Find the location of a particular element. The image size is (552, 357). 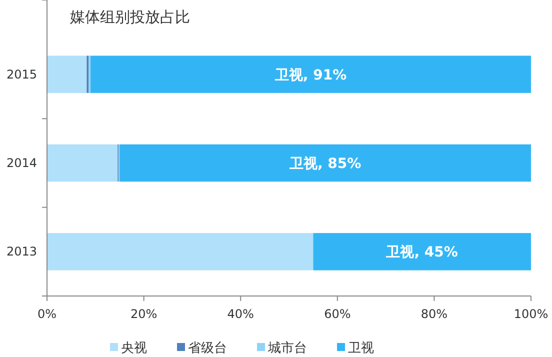

legend-label: 城市台 is located at coordinates (287, 348).